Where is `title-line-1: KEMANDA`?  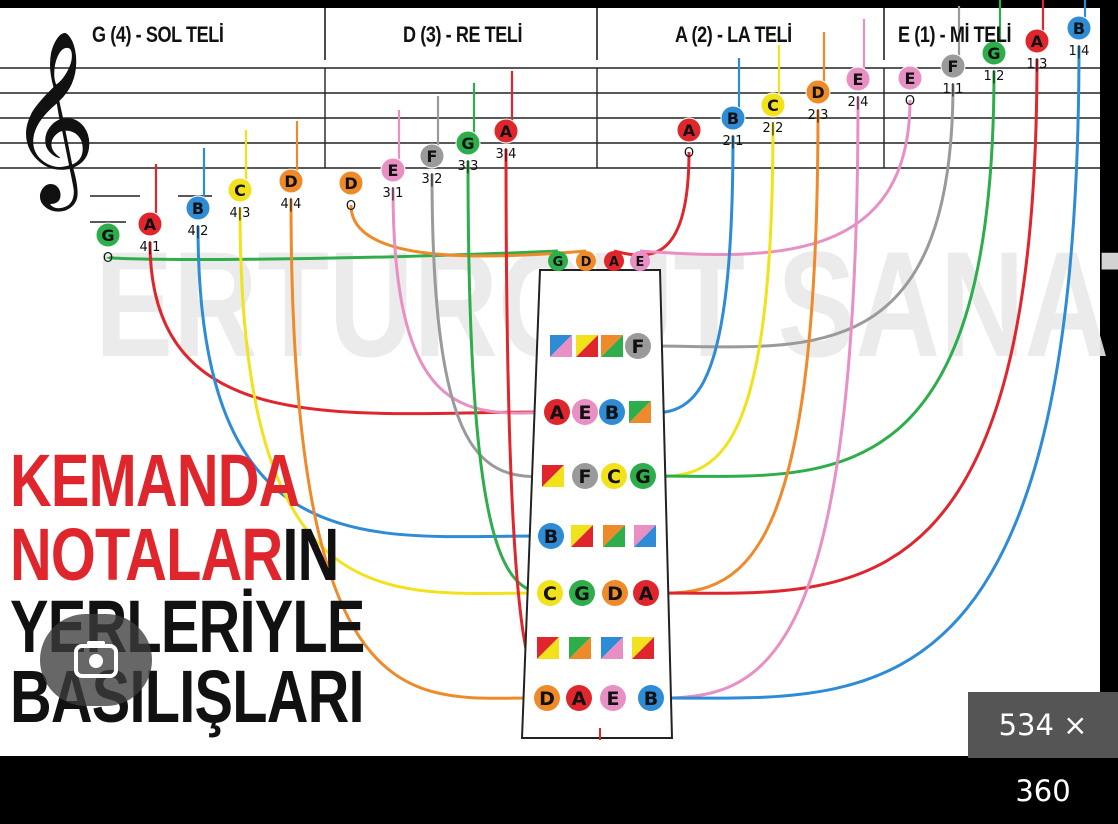 title-line-1: KEMANDA is located at coordinates (155, 480).